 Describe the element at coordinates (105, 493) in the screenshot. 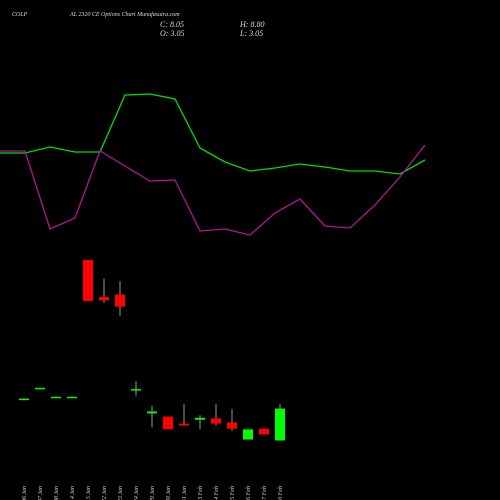

I see `x-tick-label: 22 Jan` at that location.